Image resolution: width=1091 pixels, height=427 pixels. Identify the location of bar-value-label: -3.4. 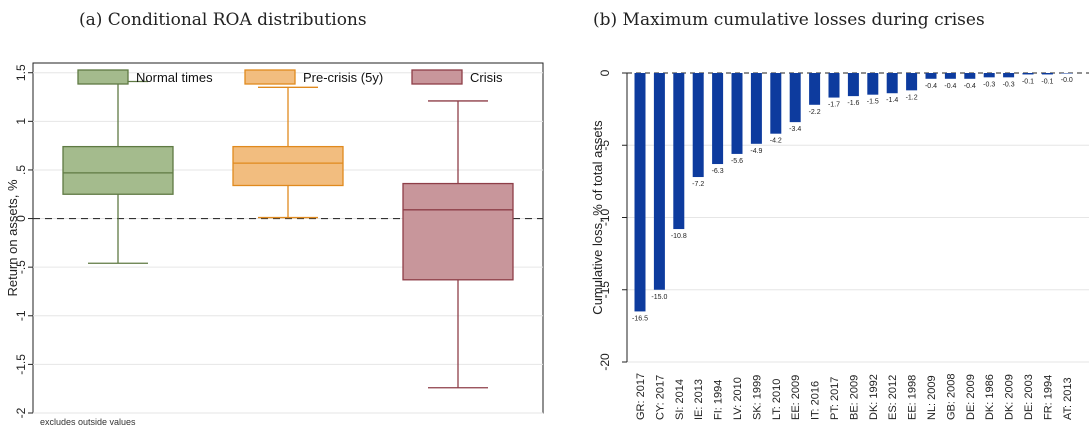
(795, 129).